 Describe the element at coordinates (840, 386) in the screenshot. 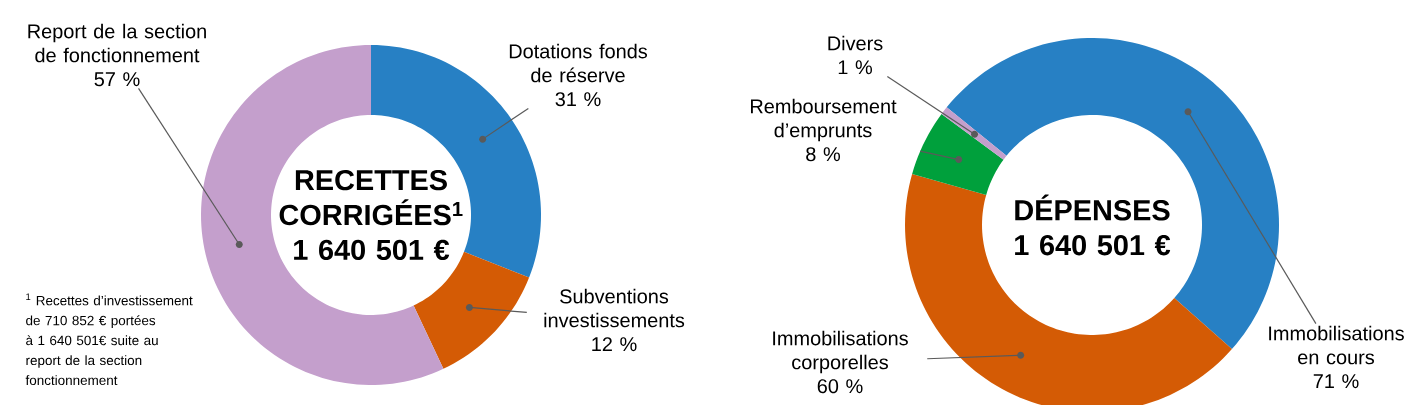

I see `data-label: 60 %` at that location.